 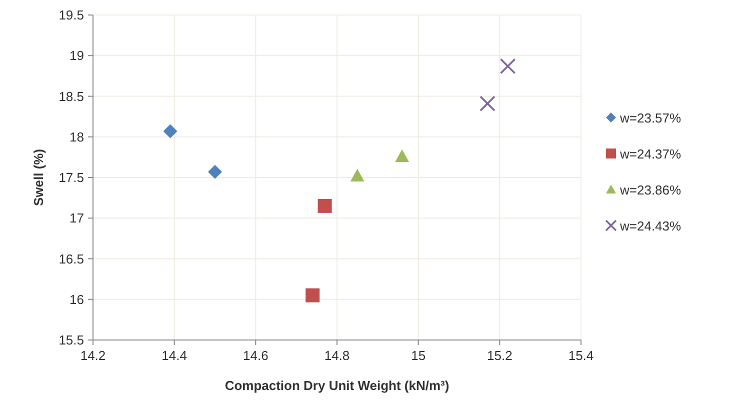 What do you see at coordinates (38, 177) in the screenshot?
I see `y-axis-title: Swell (%)` at bounding box center [38, 177].